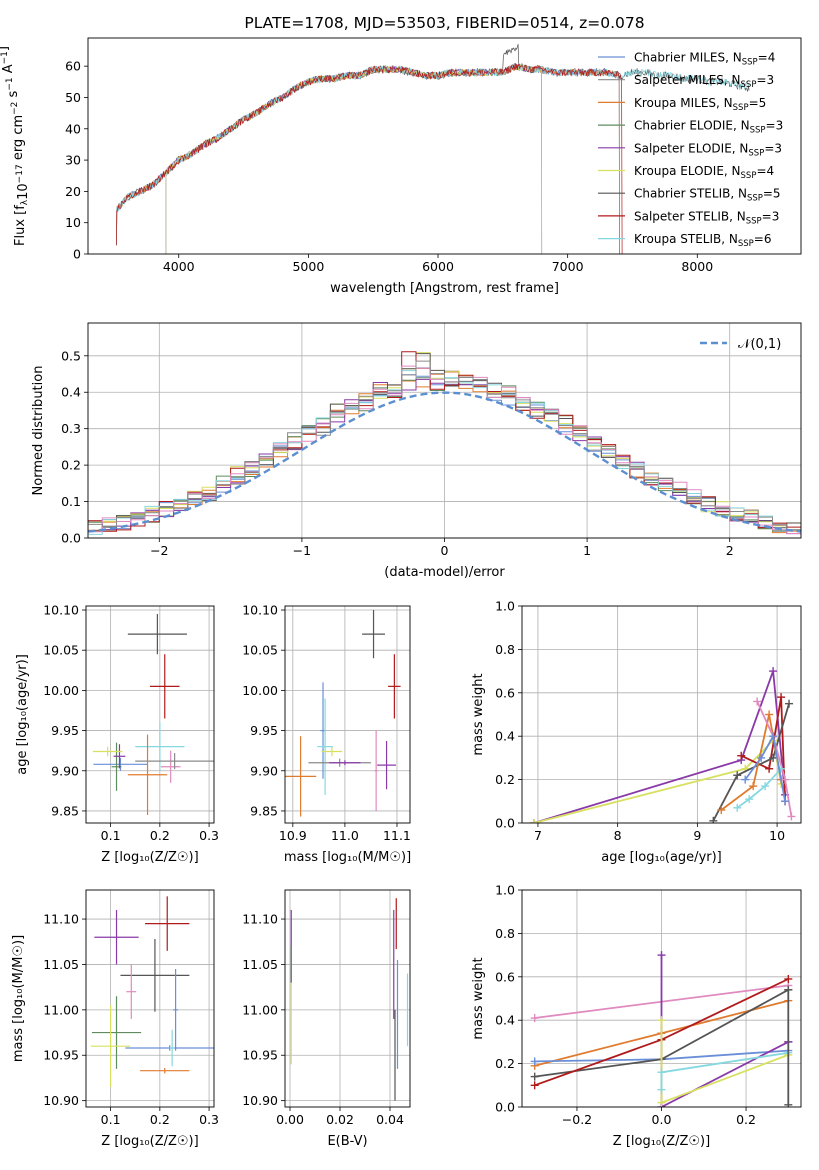  Describe the element at coordinates (260, 610) in the screenshot. I see `age_vs_mass-ytick-label: 10.10` at that location.